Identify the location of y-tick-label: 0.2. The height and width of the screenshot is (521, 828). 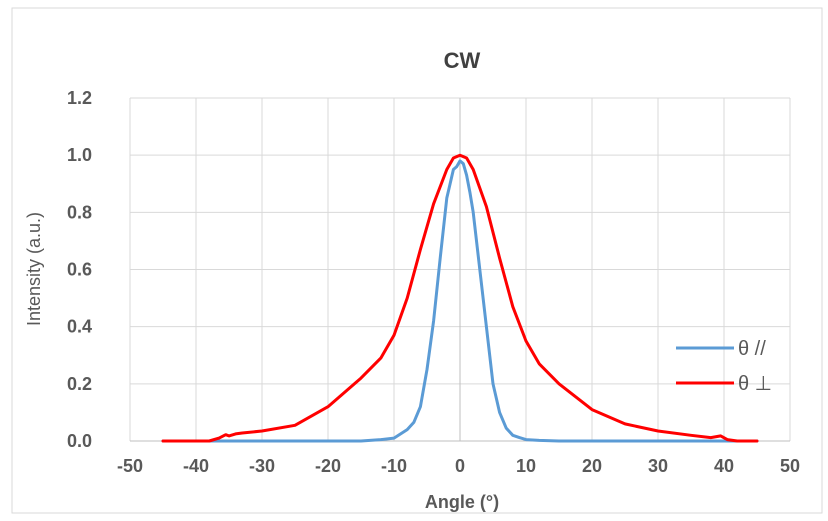
(79, 384).